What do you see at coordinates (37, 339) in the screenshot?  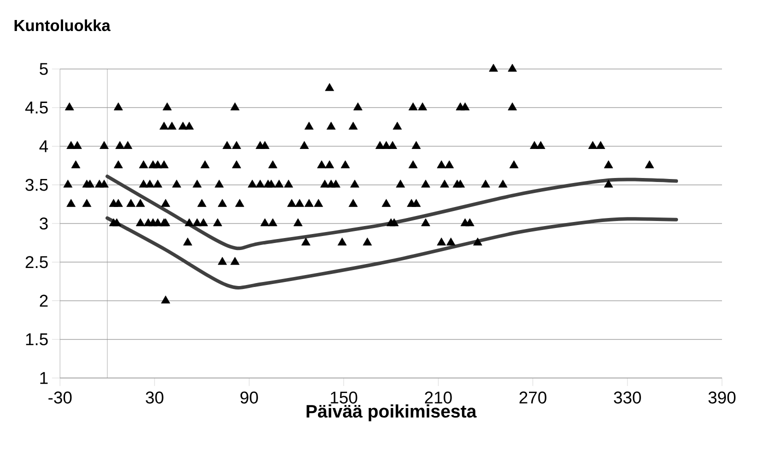 I see `y-tick-label: 1.5` at bounding box center [37, 339].